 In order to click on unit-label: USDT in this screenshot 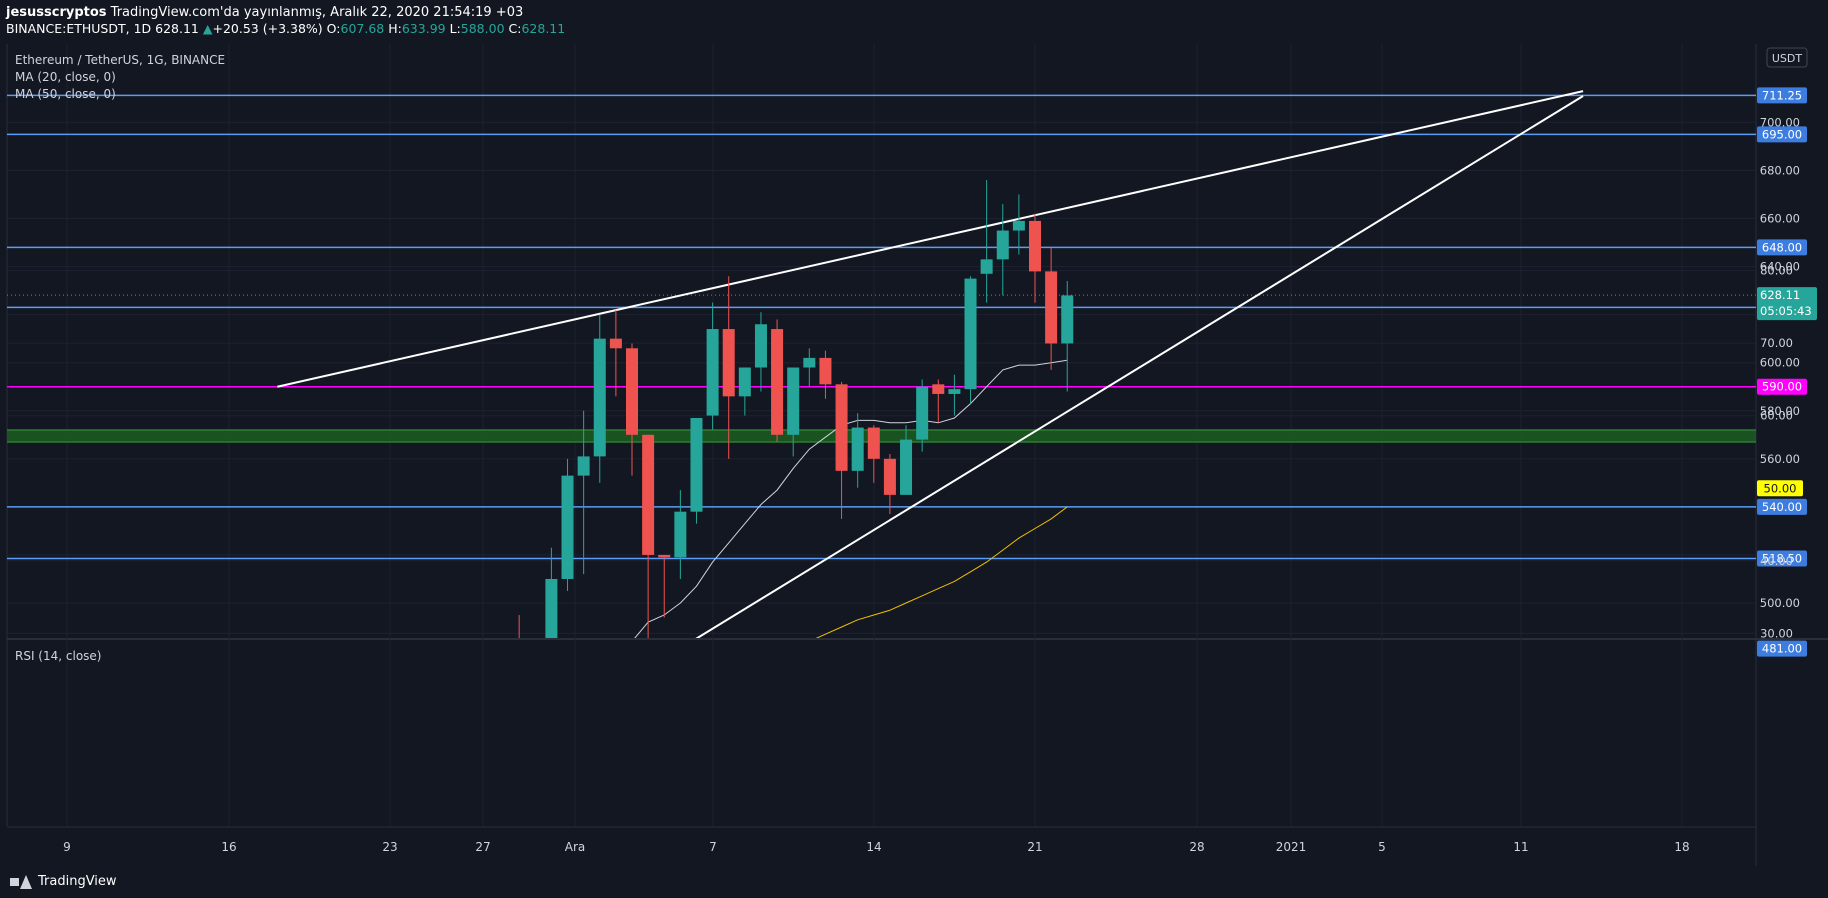, I will do `click(1787, 58)`.